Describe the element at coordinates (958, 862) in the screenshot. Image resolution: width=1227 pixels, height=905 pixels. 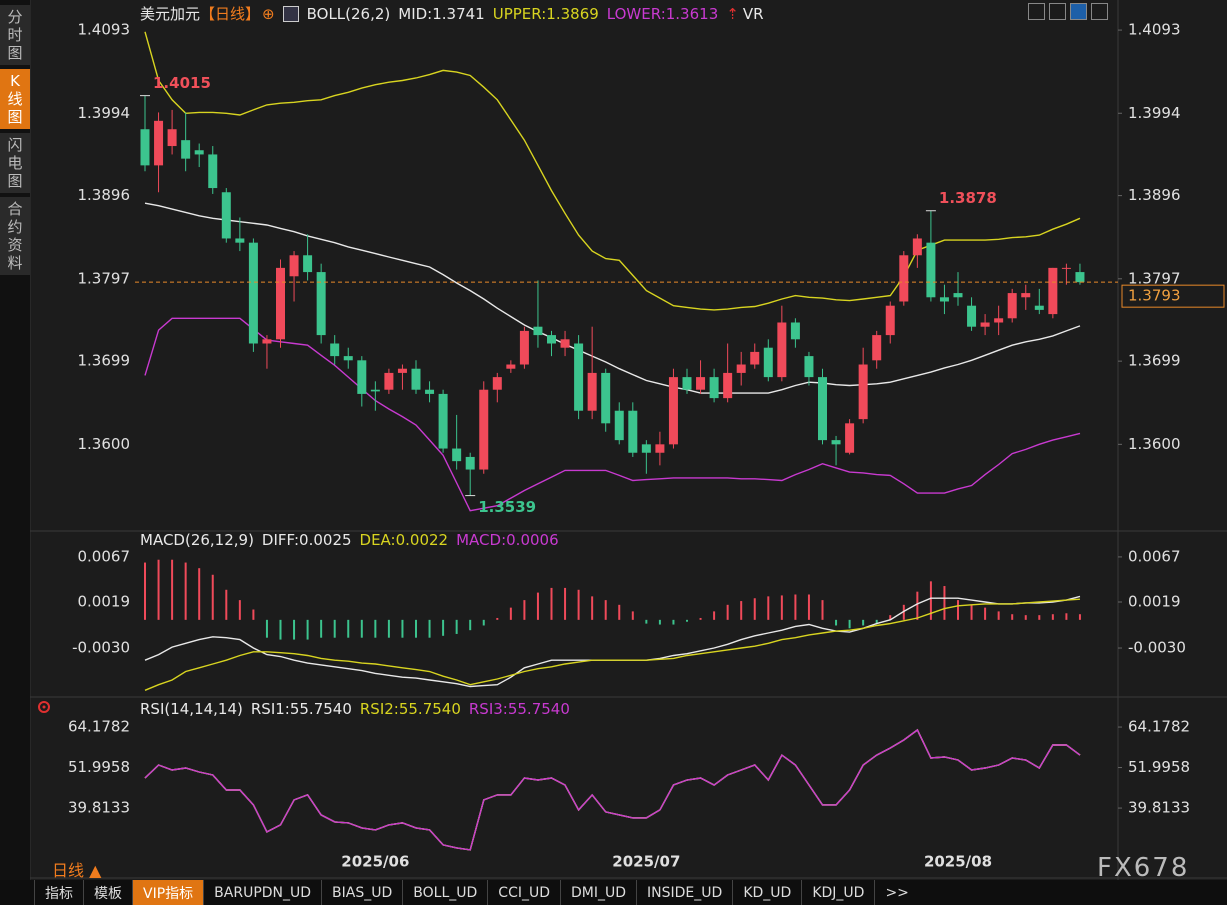
I see `x-tick-label: 2025/08` at that location.